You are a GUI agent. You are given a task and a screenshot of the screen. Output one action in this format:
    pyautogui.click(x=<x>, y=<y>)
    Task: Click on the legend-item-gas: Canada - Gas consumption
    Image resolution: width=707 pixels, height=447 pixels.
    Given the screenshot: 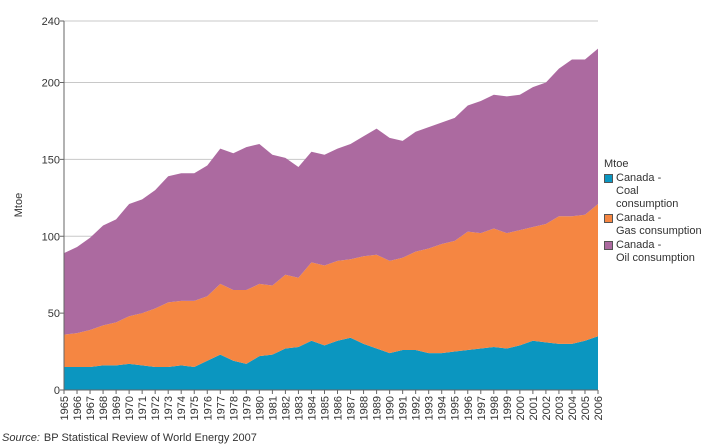 What is the action you would take?
    pyautogui.click(x=654, y=225)
    